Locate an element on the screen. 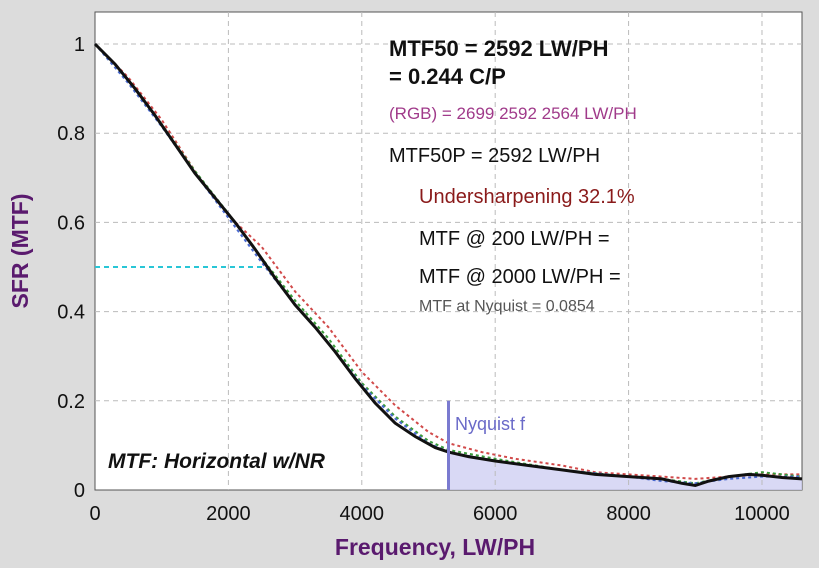 The image size is (819, 568). y-tick-label: 0 is located at coordinates (79, 491).